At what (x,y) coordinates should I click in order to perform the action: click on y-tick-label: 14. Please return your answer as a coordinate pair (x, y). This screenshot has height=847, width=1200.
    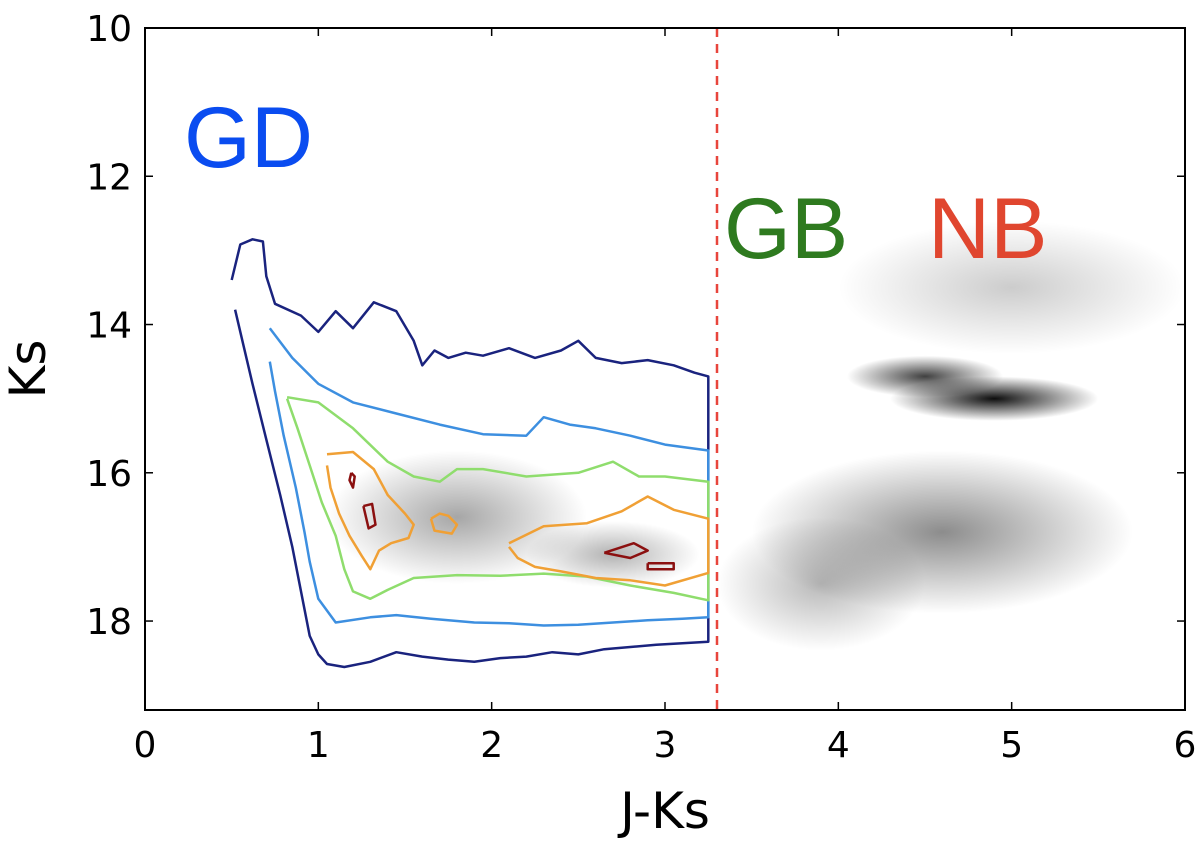
    Looking at the image, I should click on (109, 326).